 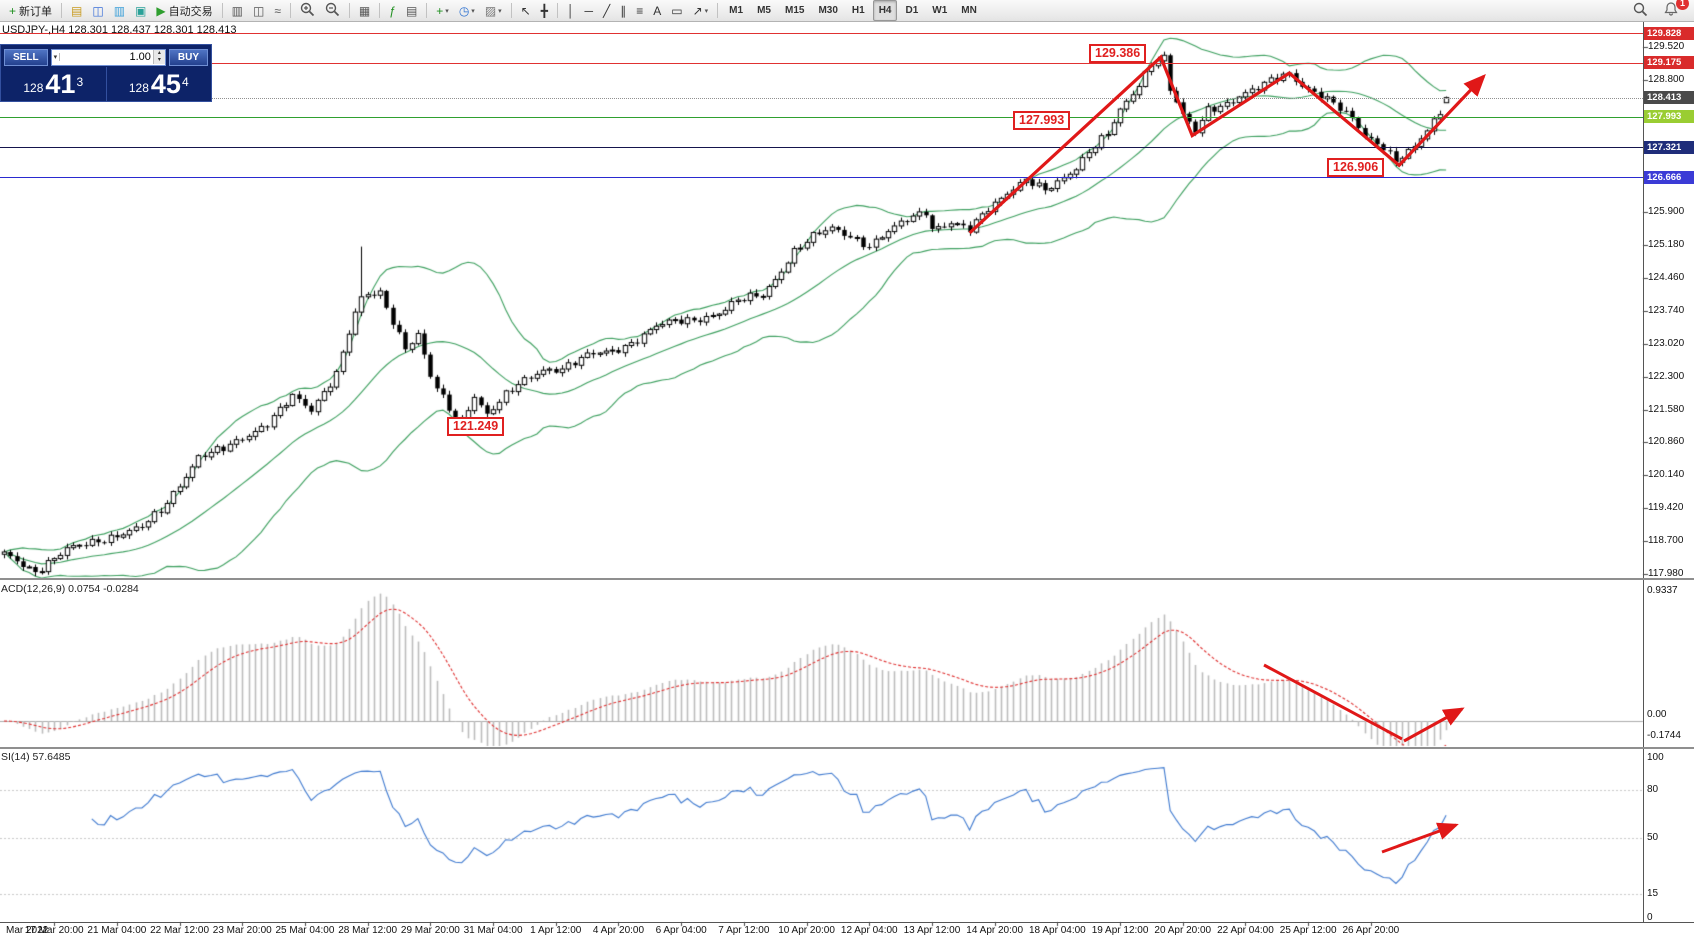 I want to click on sell-price: 128 41 3, so click(x=53, y=84).